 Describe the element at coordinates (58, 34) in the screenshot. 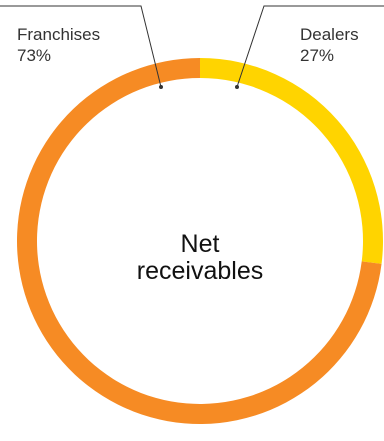

I see `franchises-label: Franchises` at that location.